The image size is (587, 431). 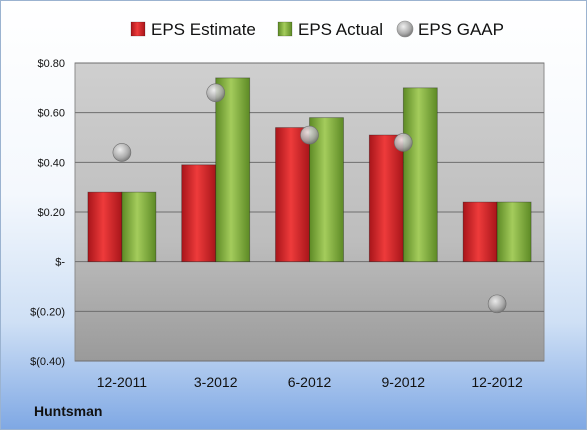 What do you see at coordinates (404, 382) in the screenshot?
I see `x-tick-label: 9-2012` at bounding box center [404, 382].